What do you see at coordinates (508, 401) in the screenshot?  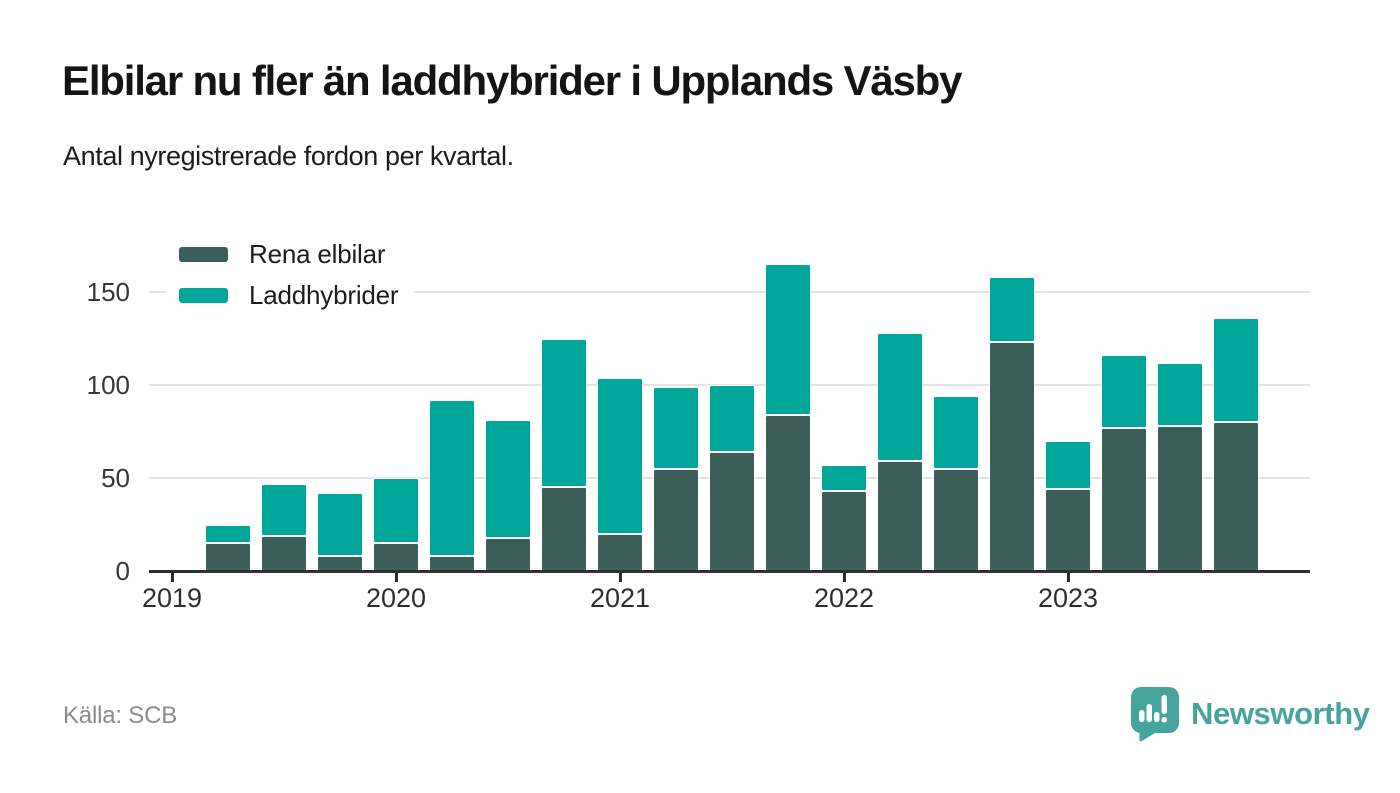 I see `bar-2020-q3` at bounding box center [508, 401].